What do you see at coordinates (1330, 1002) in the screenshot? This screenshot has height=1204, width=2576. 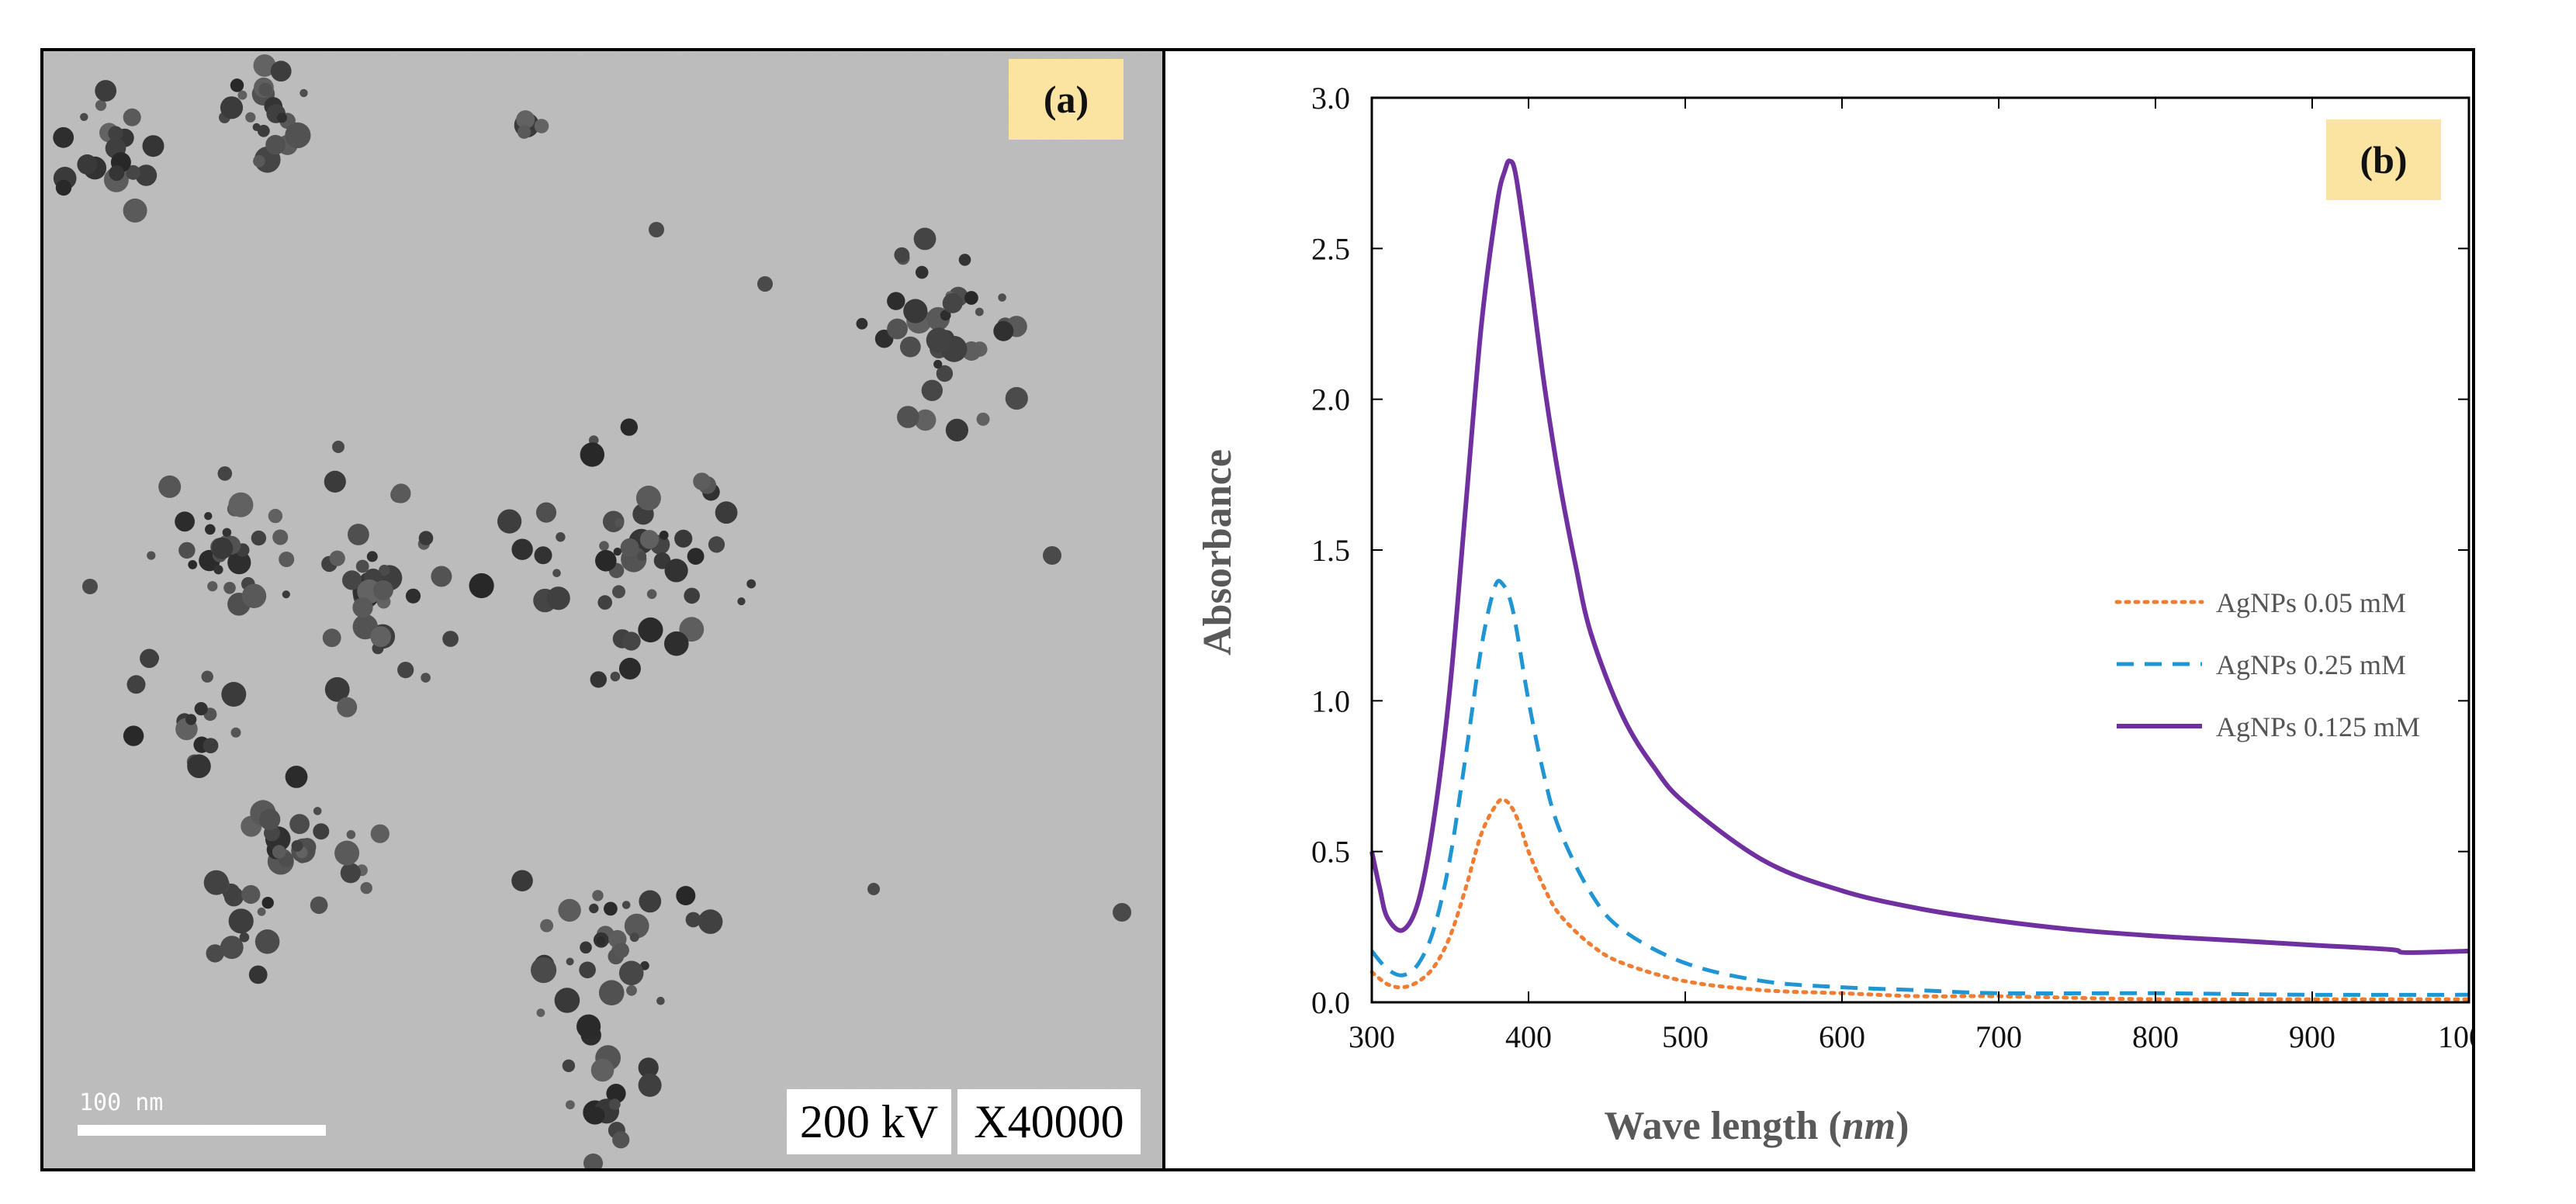 I see `y-tick-label: 0.0` at bounding box center [1330, 1002].